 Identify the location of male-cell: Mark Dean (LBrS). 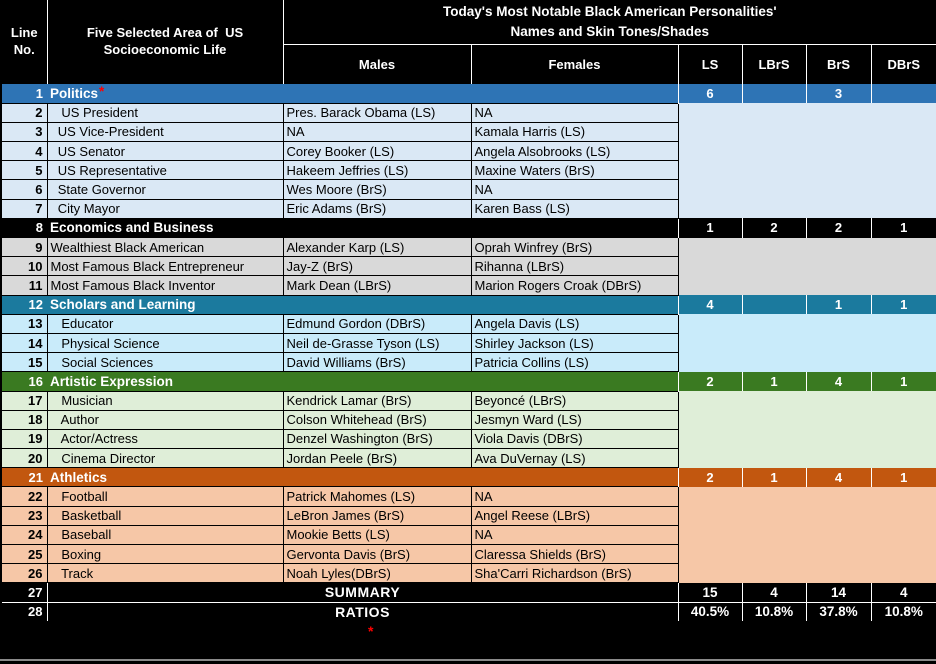
(377, 285).